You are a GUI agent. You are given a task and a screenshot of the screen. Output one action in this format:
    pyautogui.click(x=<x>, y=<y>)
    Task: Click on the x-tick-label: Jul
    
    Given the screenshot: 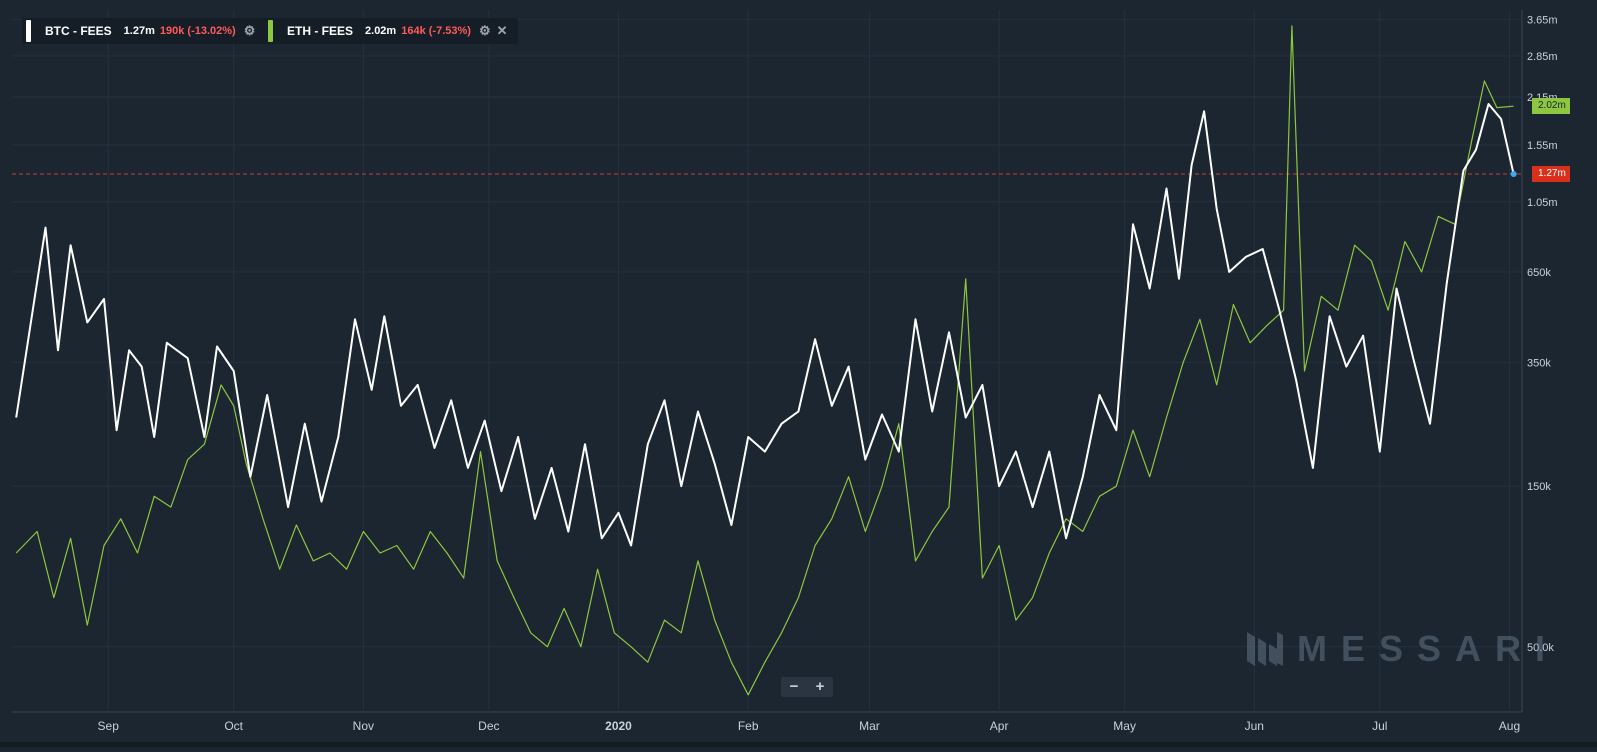 What is the action you would take?
    pyautogui.click(x=1379, y=726)
    